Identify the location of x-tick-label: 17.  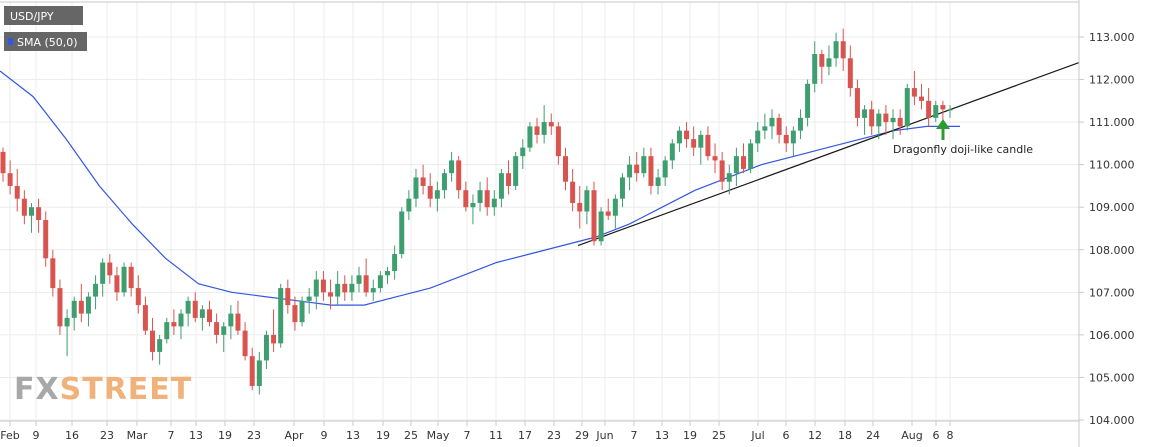
(525, 435).